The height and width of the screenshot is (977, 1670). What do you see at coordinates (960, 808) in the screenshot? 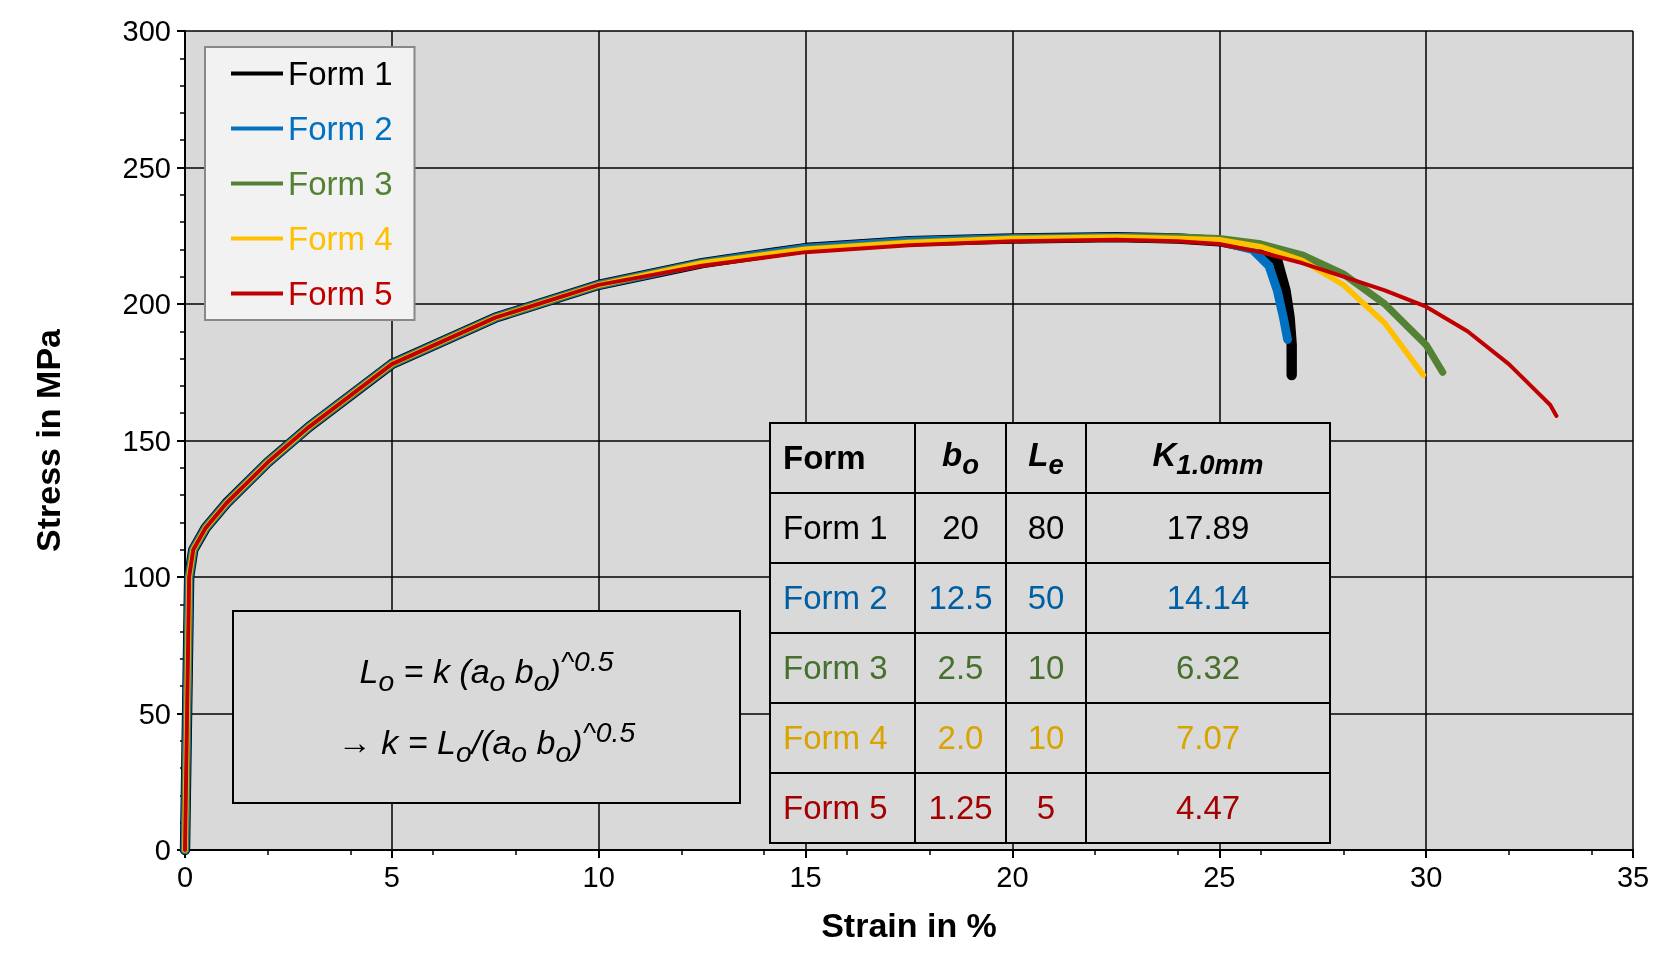
I see `annotation: 1.25` at bounding box center [960, 808].